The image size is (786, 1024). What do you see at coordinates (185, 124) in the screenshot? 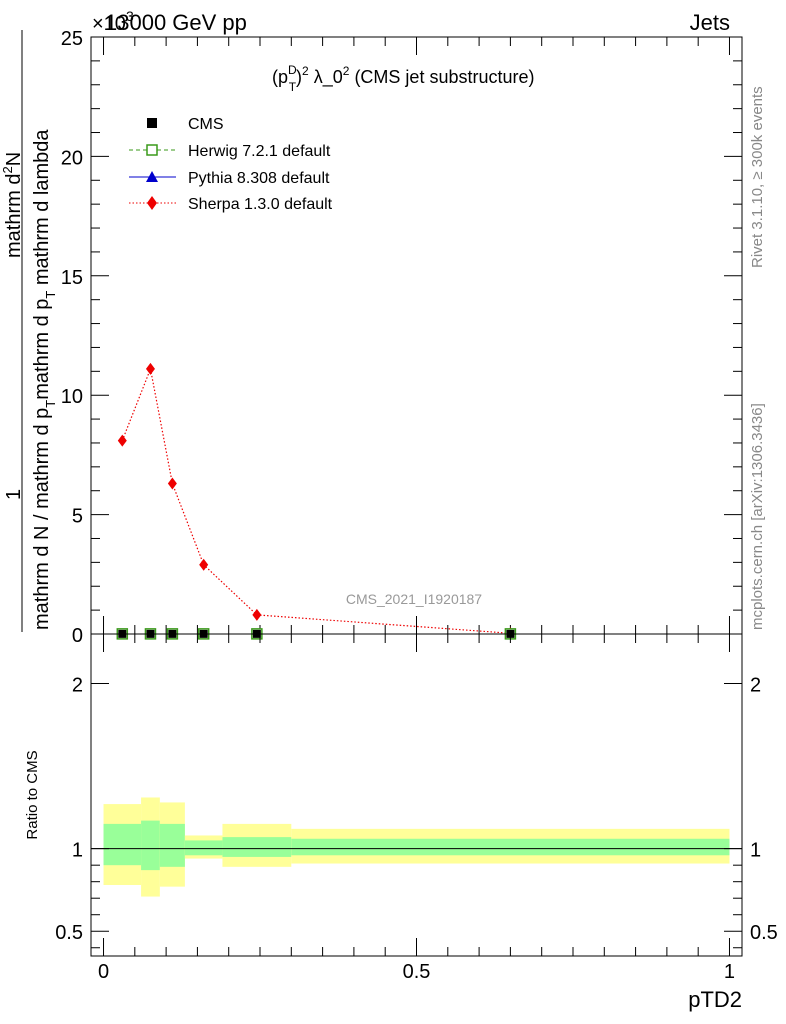
I see `legend-entry-cms: CMS` at bounding box center [185, 124].